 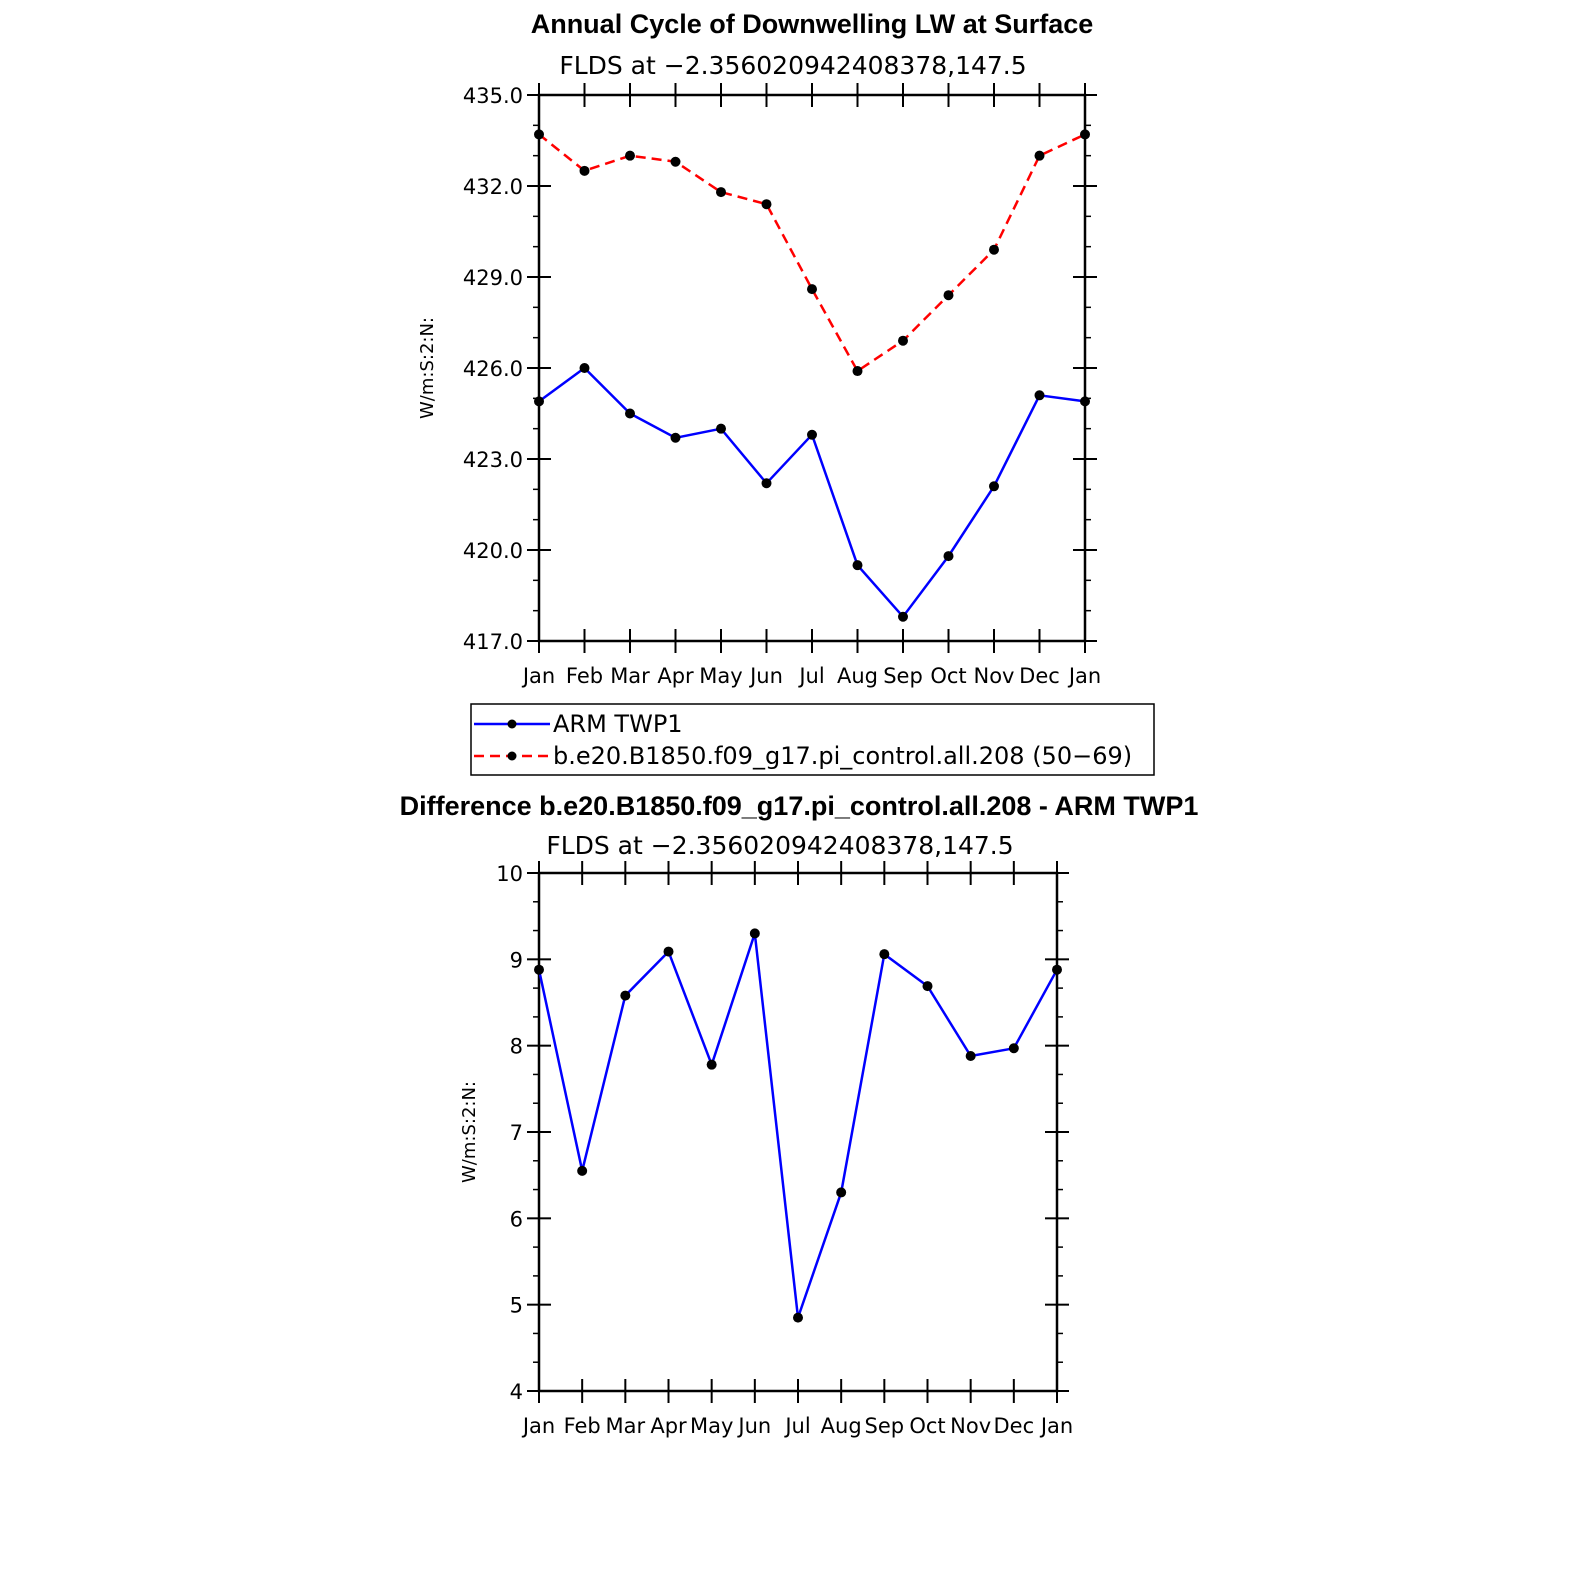 I want to click on top-ytick-label: 417.0, so click(x=493, y=642).